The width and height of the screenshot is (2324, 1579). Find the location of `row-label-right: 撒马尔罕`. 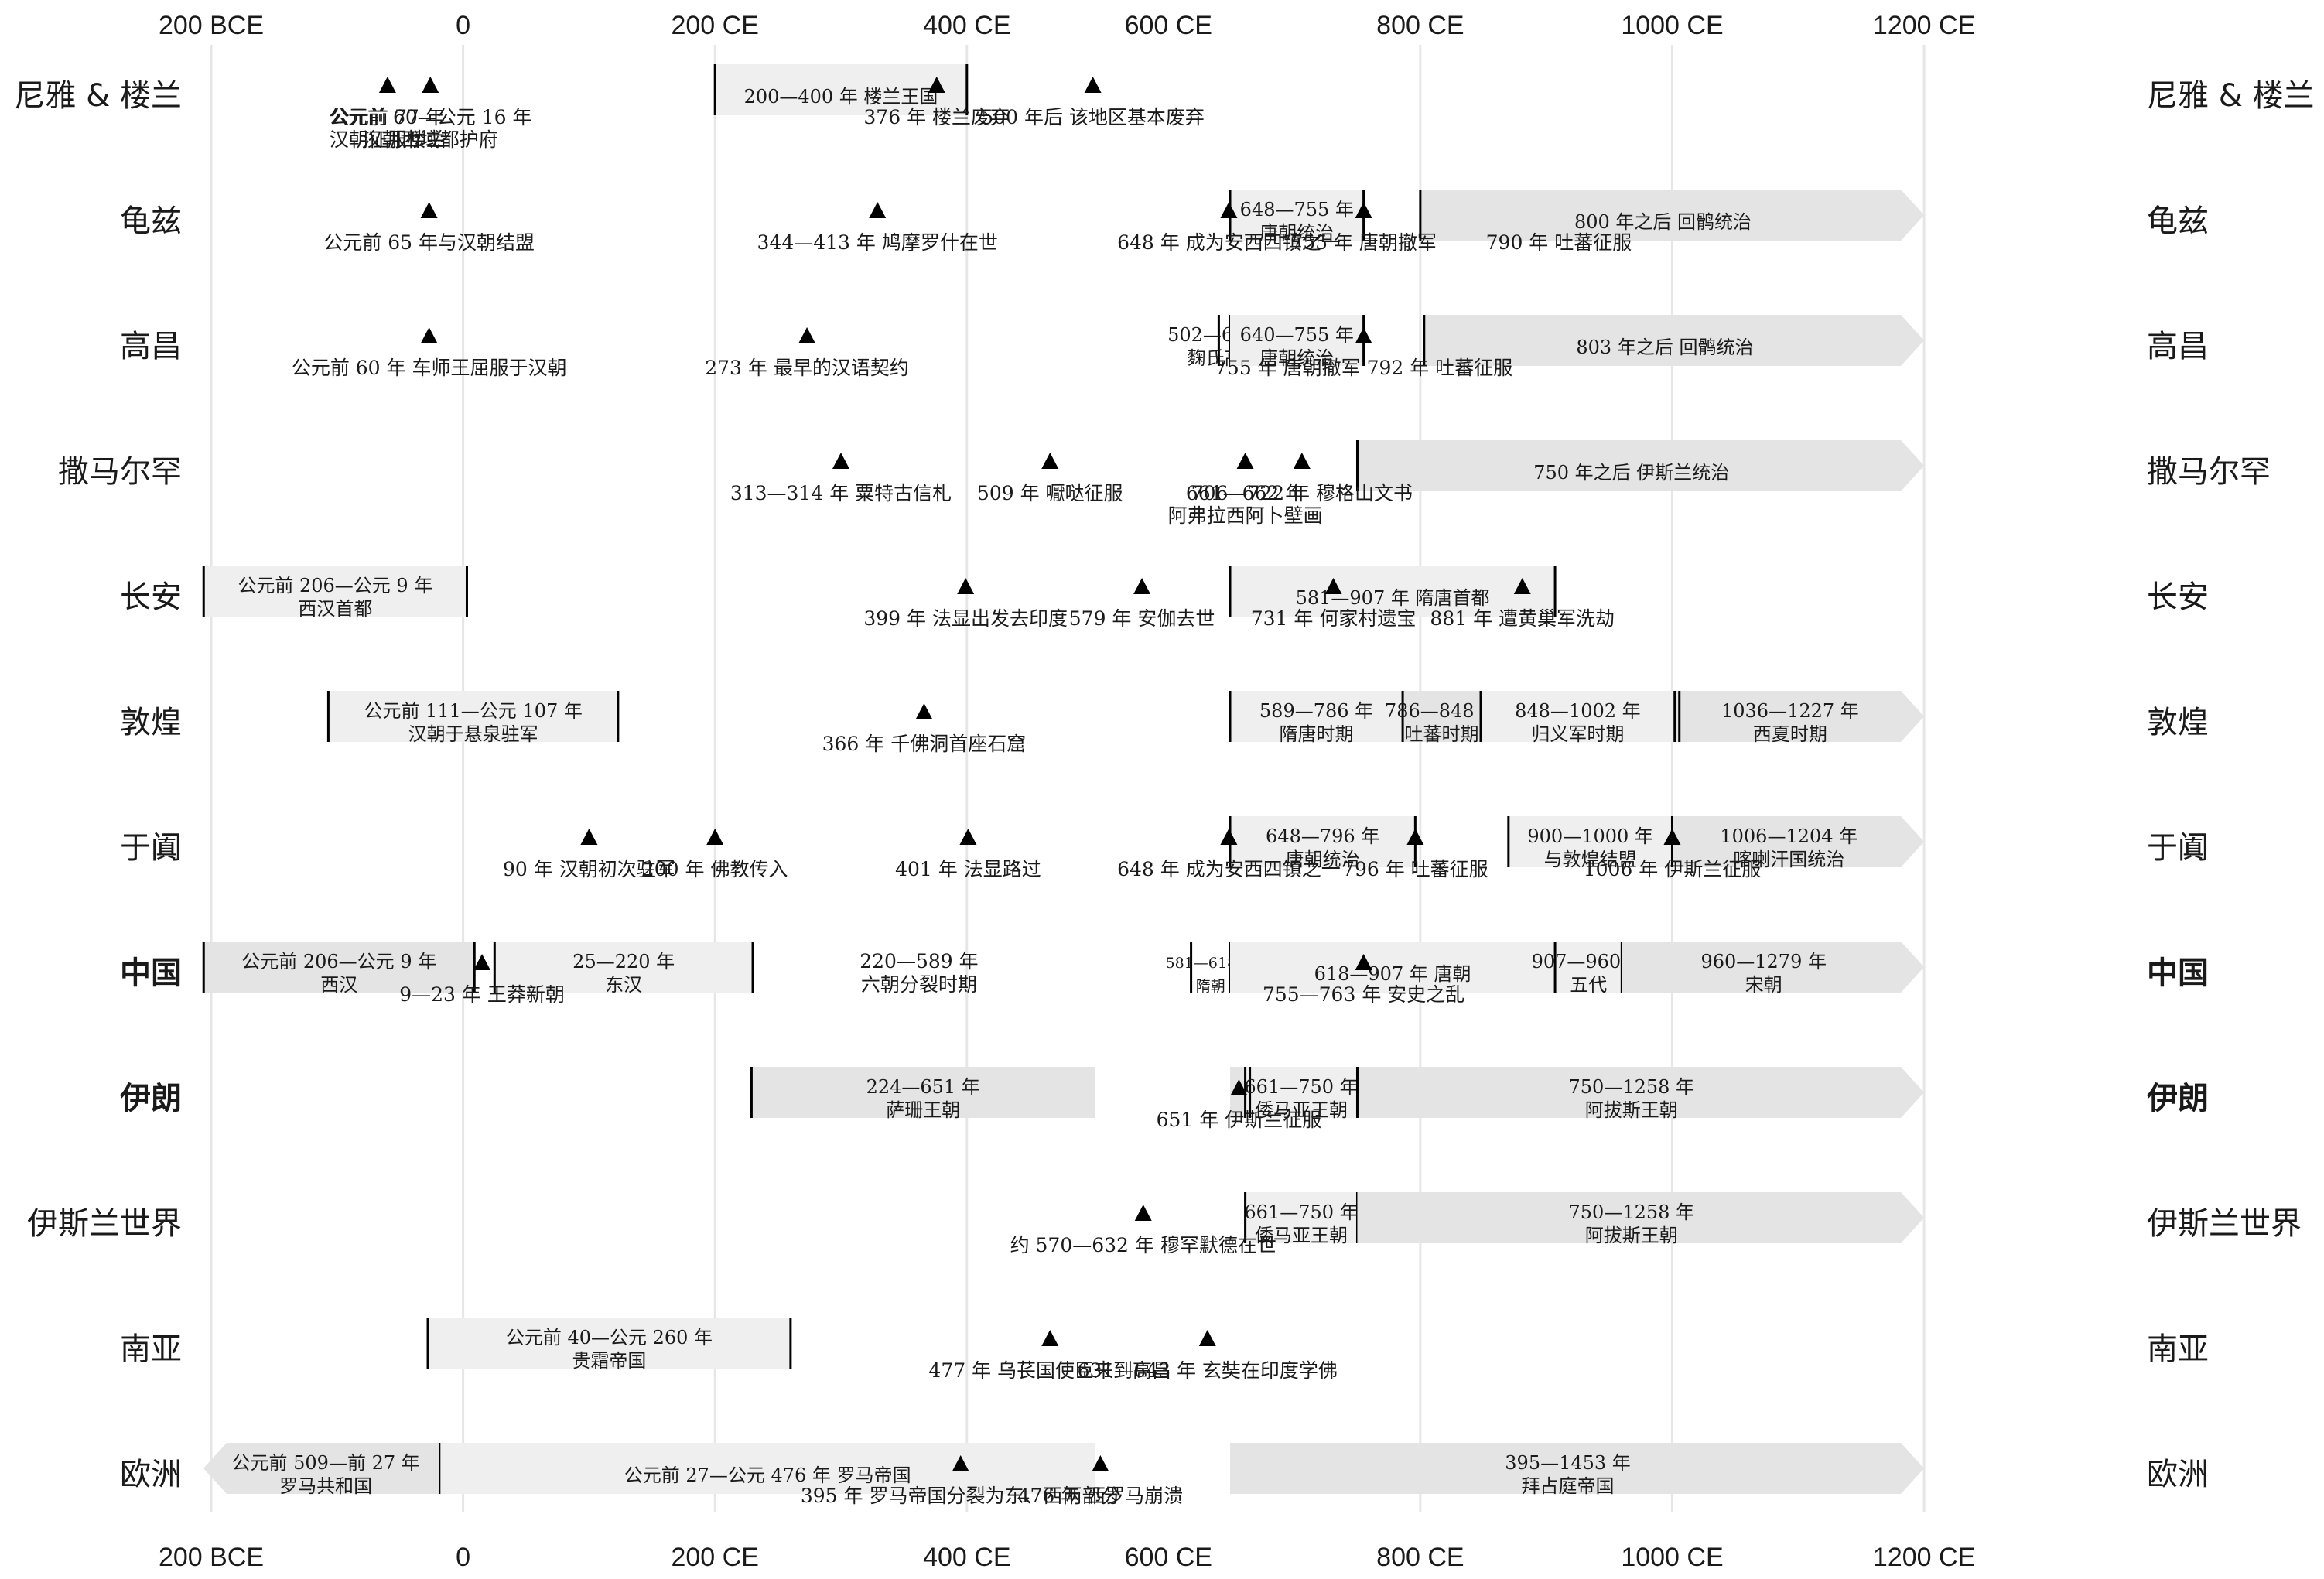

row-label-right: 撒马尔罕 is located at coordinates (2209, 472).